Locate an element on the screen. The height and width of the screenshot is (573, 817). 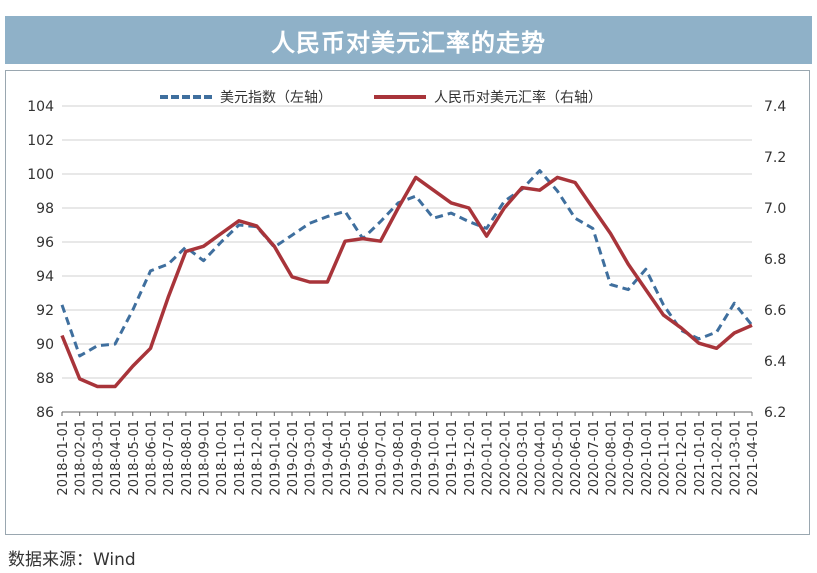
x-axis-tick-label: 2020-08-01 is located at coordinates (611, 458).